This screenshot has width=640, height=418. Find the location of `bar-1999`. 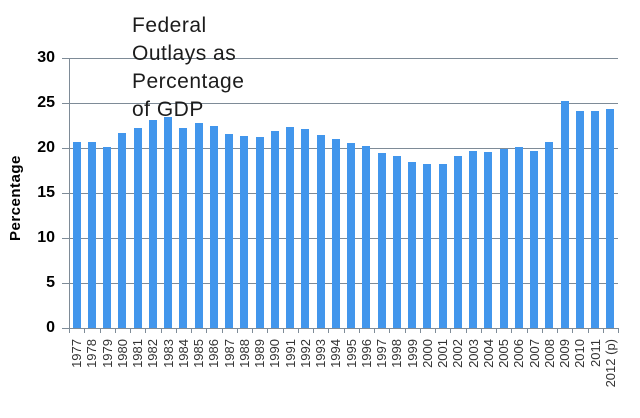

bar-1999 is located at coordinates (412, 244).